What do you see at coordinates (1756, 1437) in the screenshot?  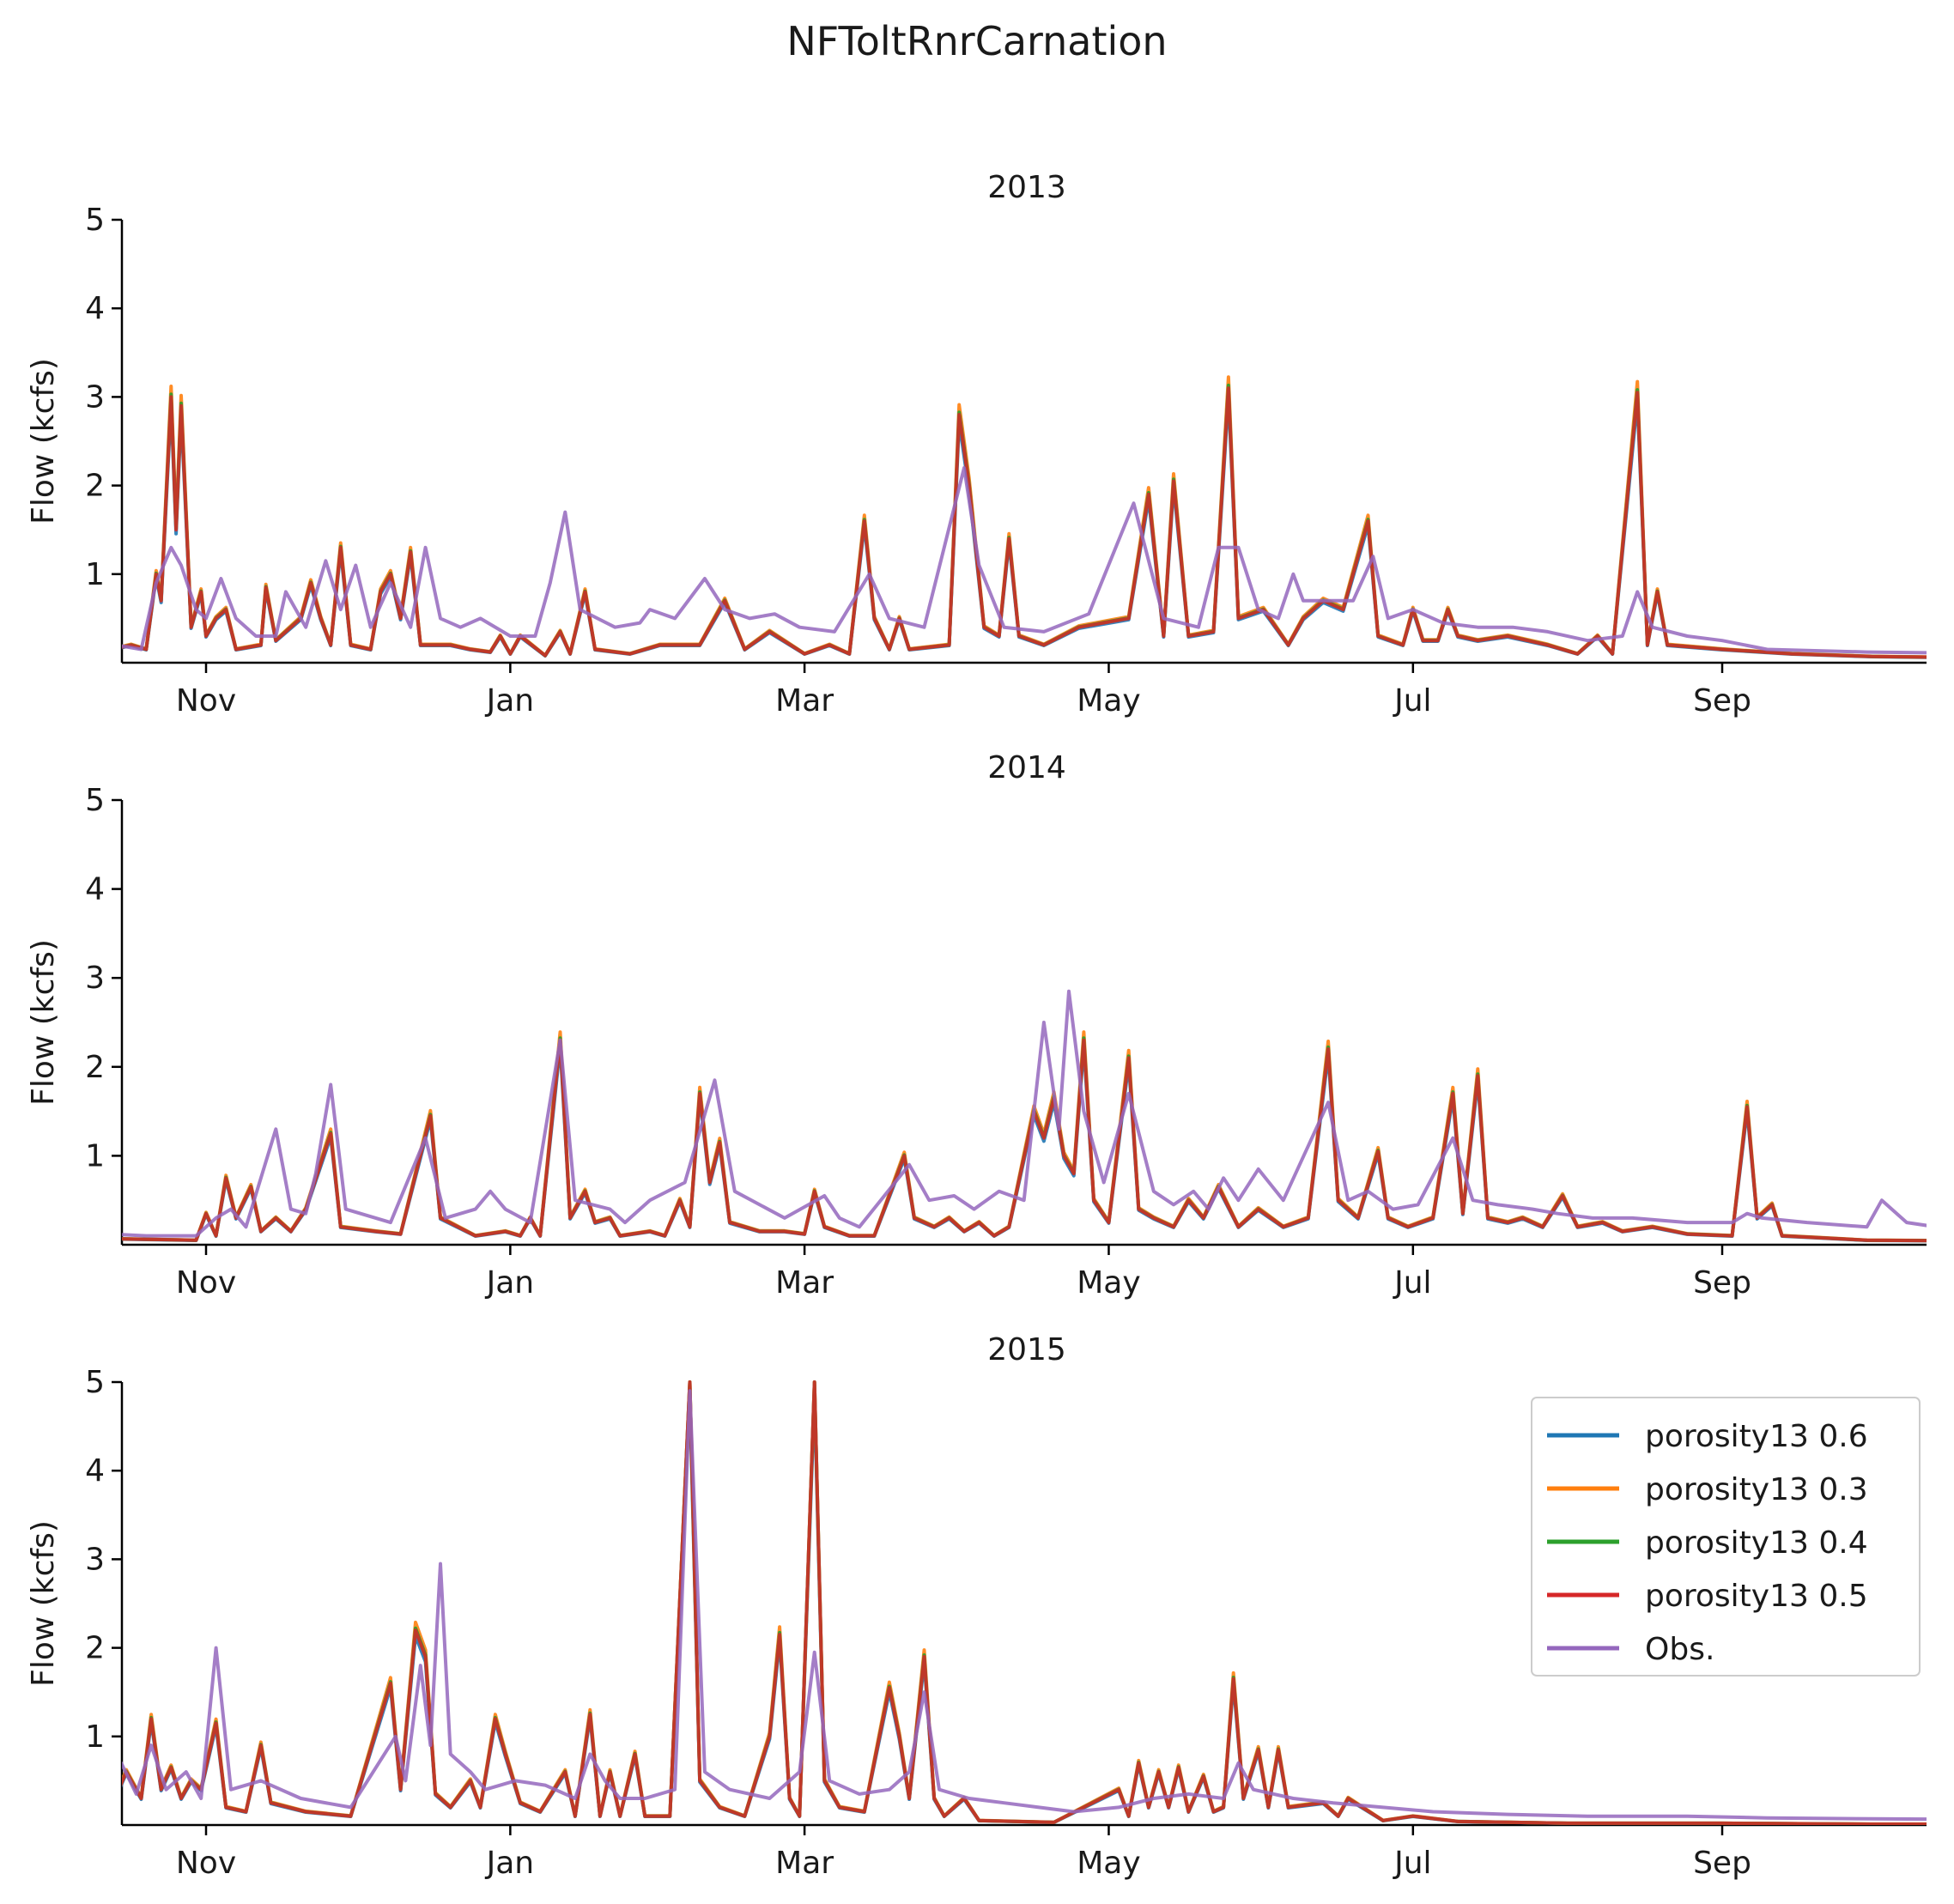 I see `legend-label: porosity13 0.6` at bounding box center [1756, 1437].